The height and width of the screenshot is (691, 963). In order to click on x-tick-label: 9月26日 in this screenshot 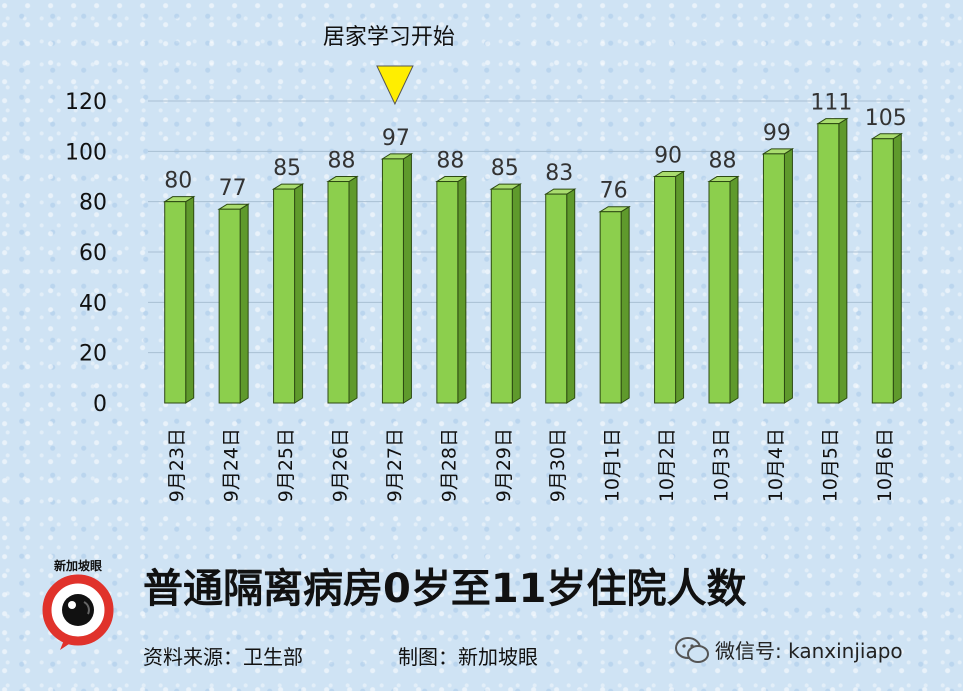, I will do `click(341, 465)`.